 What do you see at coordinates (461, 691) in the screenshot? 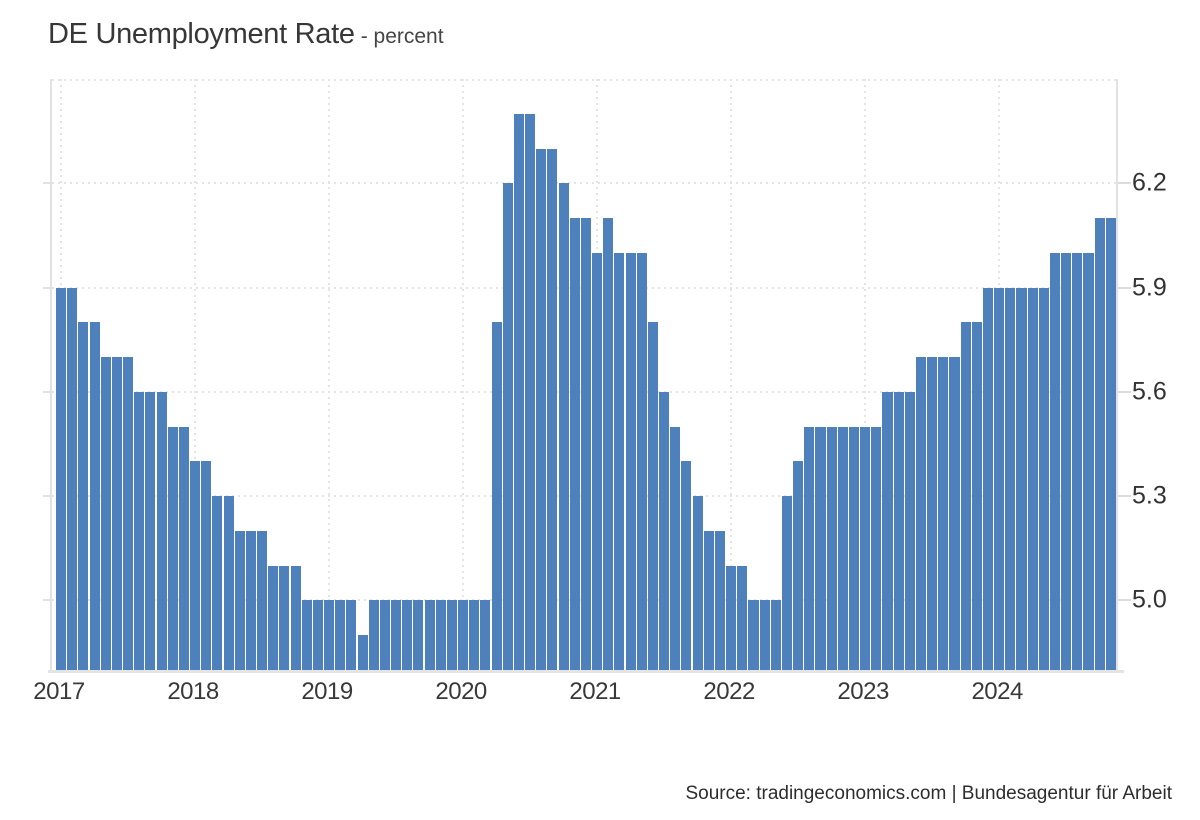
I see `x-tick-label: 2020` at bounding box center [461, 691].